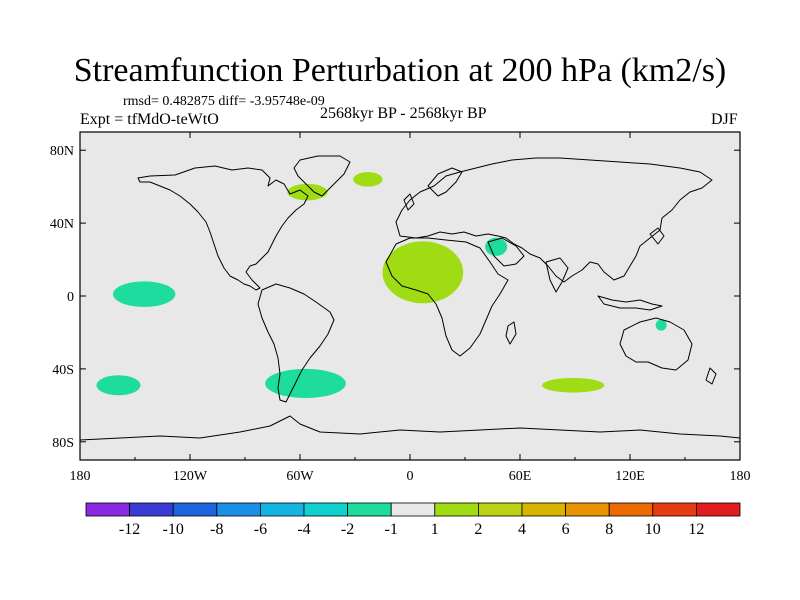  Describe the element at coordinates (300, 476) in the screenshot. I see `x-tick-label-2: 60W` at that location.